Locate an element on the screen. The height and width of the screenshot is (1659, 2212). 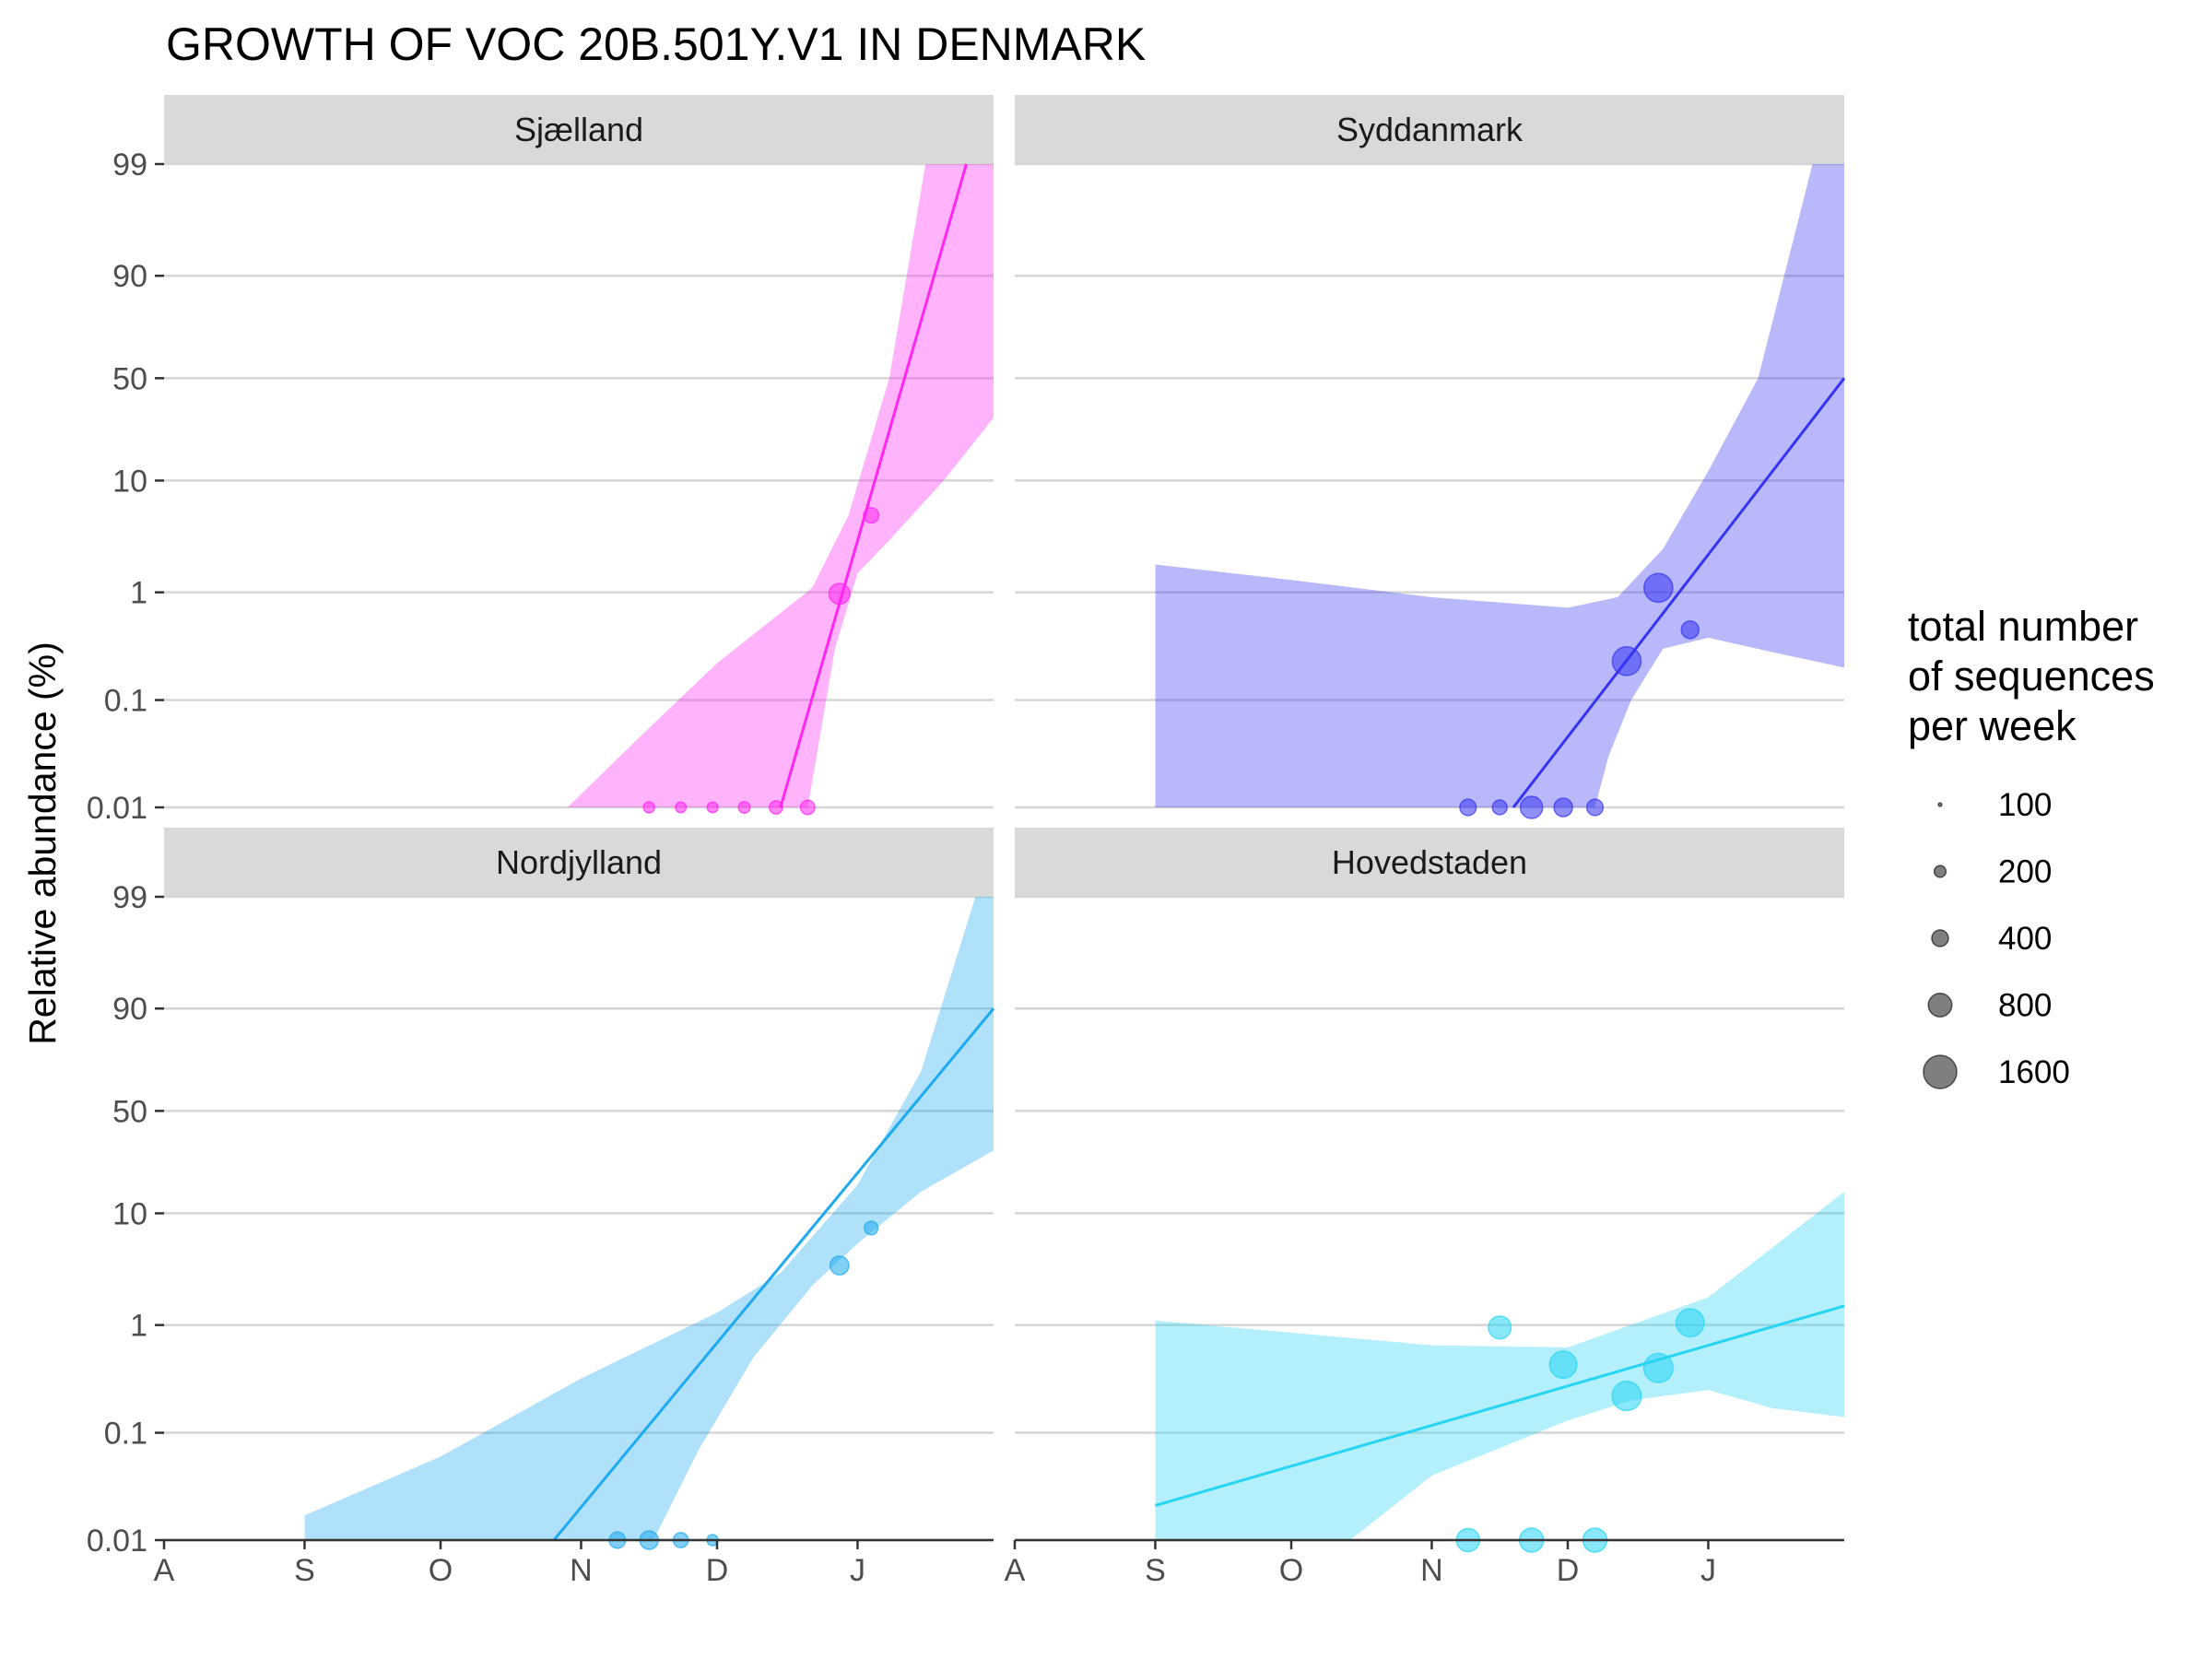
y-tick-label-nordjylland-0.1: 0.1 is located at coordinates (125, 1434).